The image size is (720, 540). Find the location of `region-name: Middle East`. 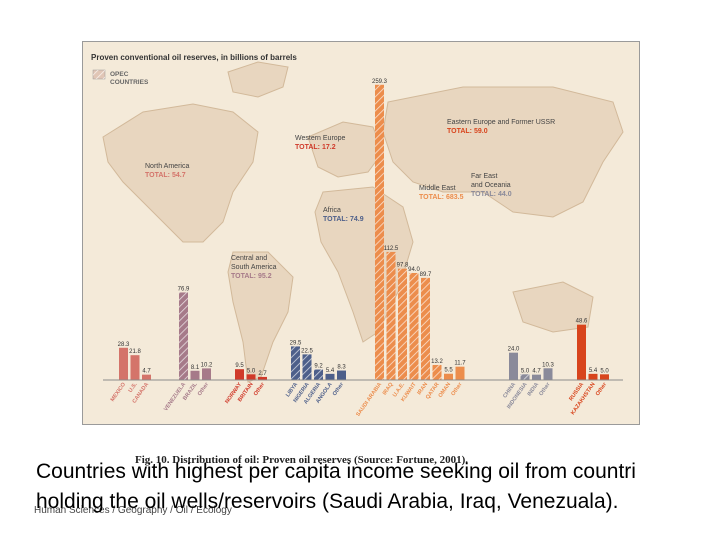

region-name: Middle East is located at coordinates (437, 188).